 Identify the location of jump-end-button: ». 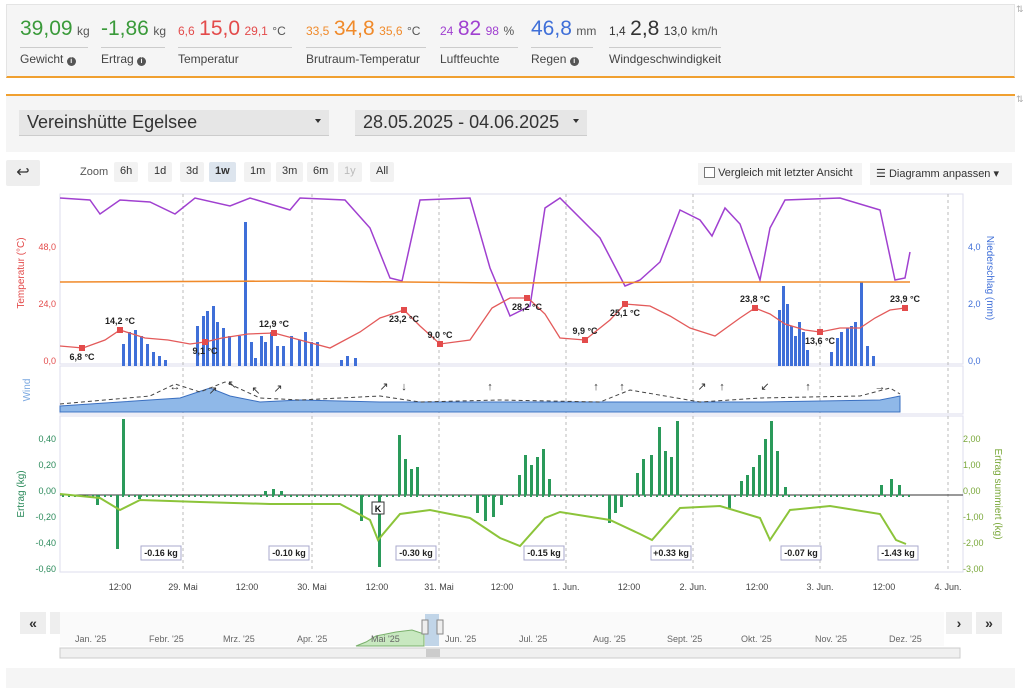
(989, 623).